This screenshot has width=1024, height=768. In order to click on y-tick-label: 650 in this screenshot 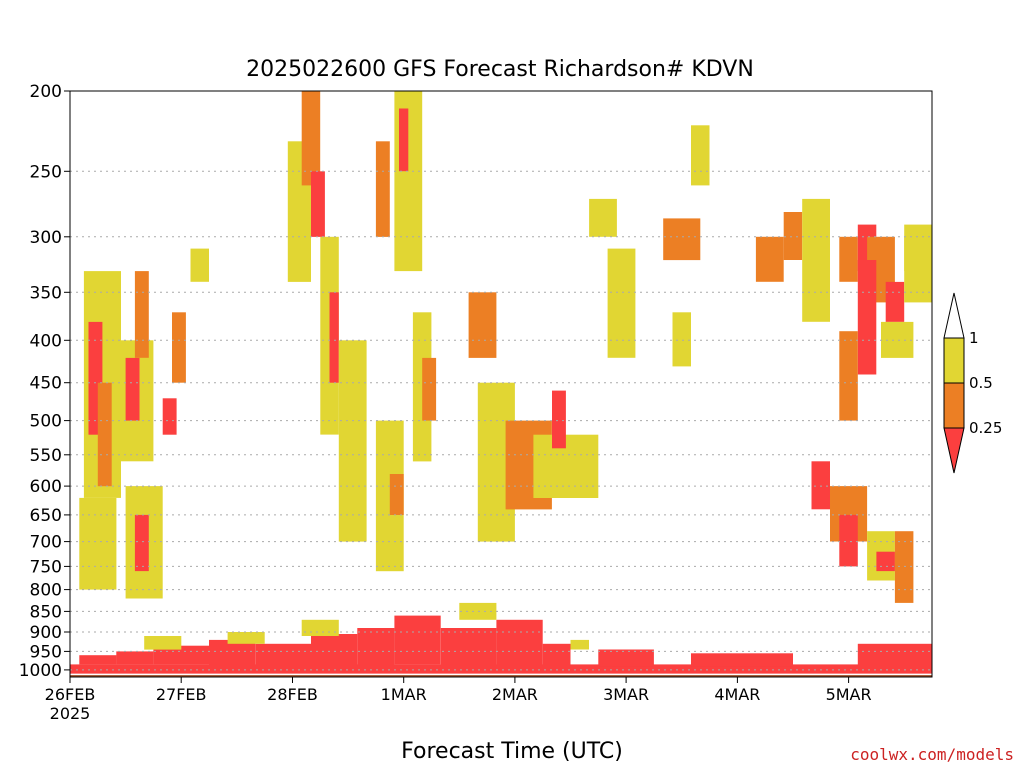, I will do `click(46, 516)`.